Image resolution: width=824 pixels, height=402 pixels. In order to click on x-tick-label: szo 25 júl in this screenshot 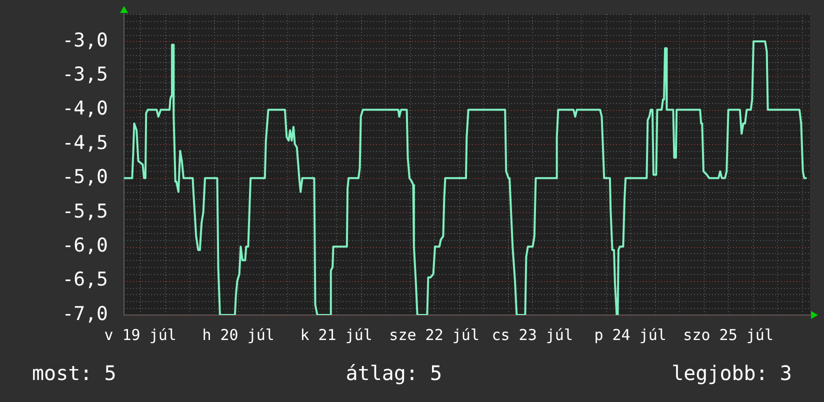, I will do `click(728, 335)`.